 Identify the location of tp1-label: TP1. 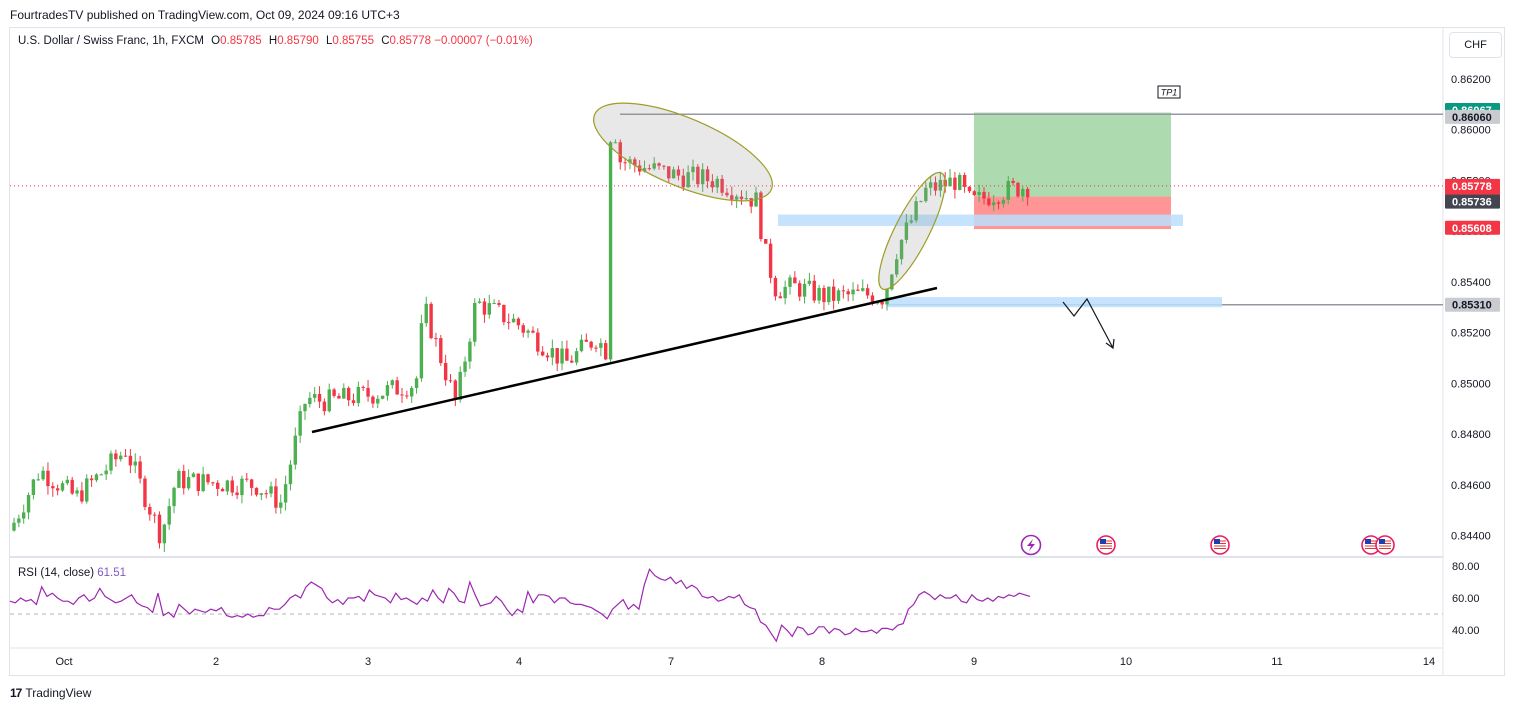
(1169, 93).